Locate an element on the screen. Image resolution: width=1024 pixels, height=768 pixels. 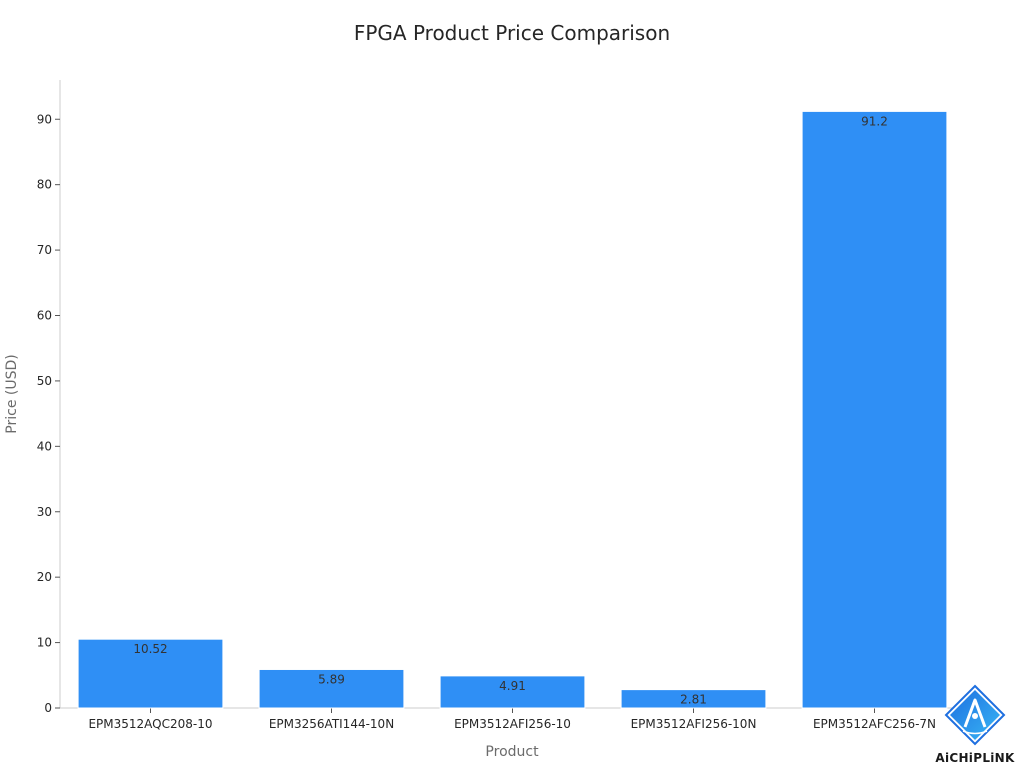
data-label: 4.91 is located at coordinates (512, 686).